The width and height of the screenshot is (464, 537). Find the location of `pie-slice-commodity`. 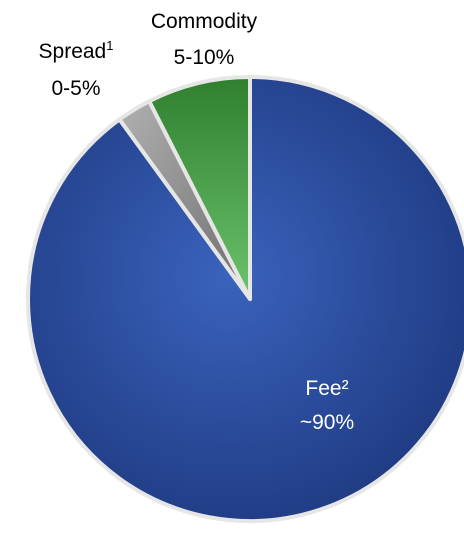

pie-slice-commodity is located at coordinates (199, 188).